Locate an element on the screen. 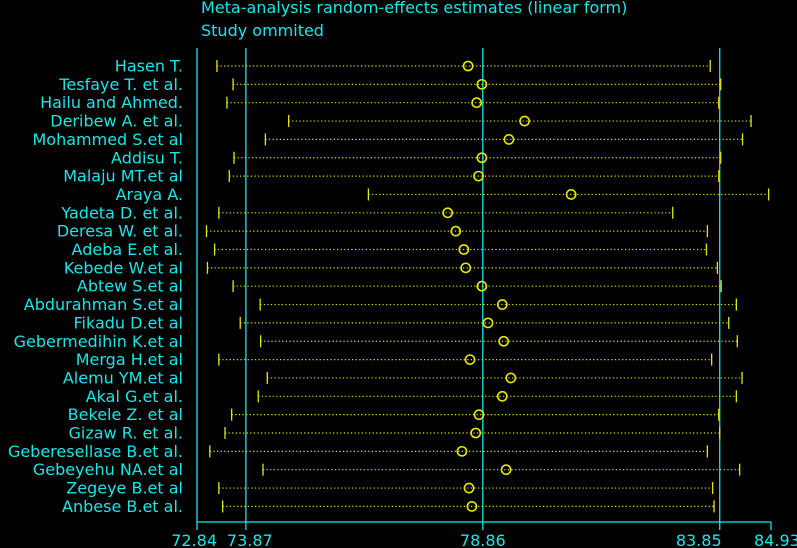 Image resolution: width=797 pixels, height=548 pixels. x-tick-label-3: 83.85 is located at coordinates (699, 539).